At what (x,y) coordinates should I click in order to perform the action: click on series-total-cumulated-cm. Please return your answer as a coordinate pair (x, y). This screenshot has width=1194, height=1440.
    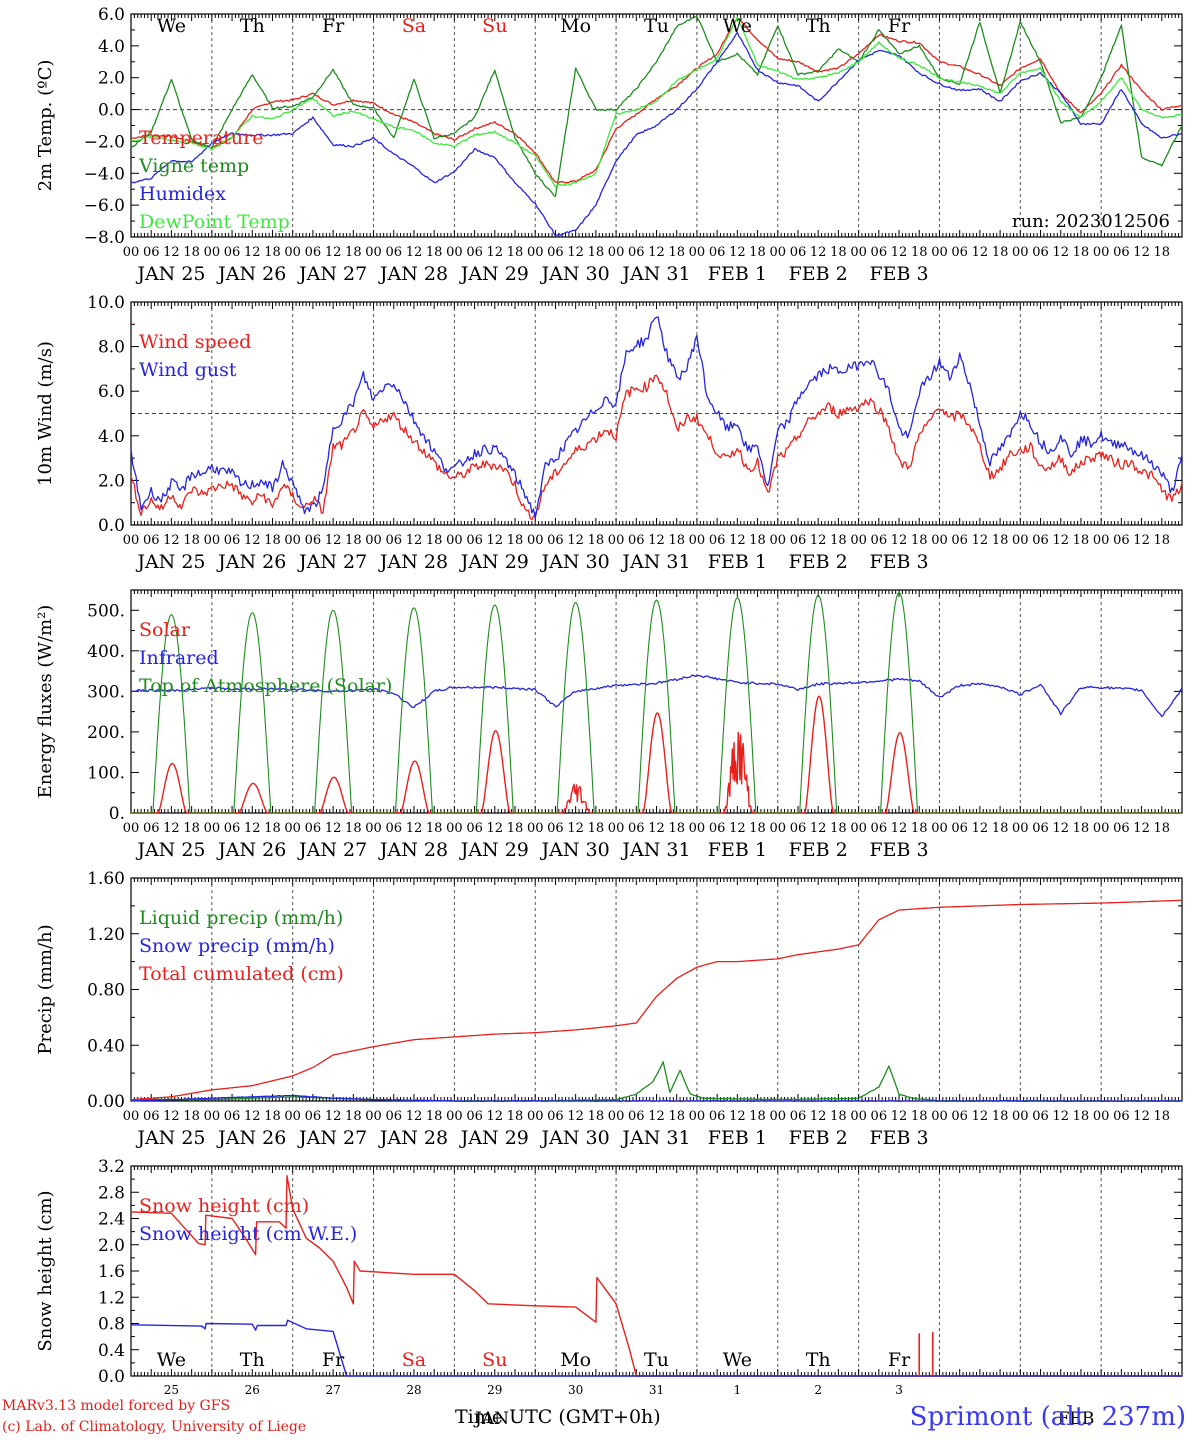
    Looking at the image, I should click on (656, 1000).